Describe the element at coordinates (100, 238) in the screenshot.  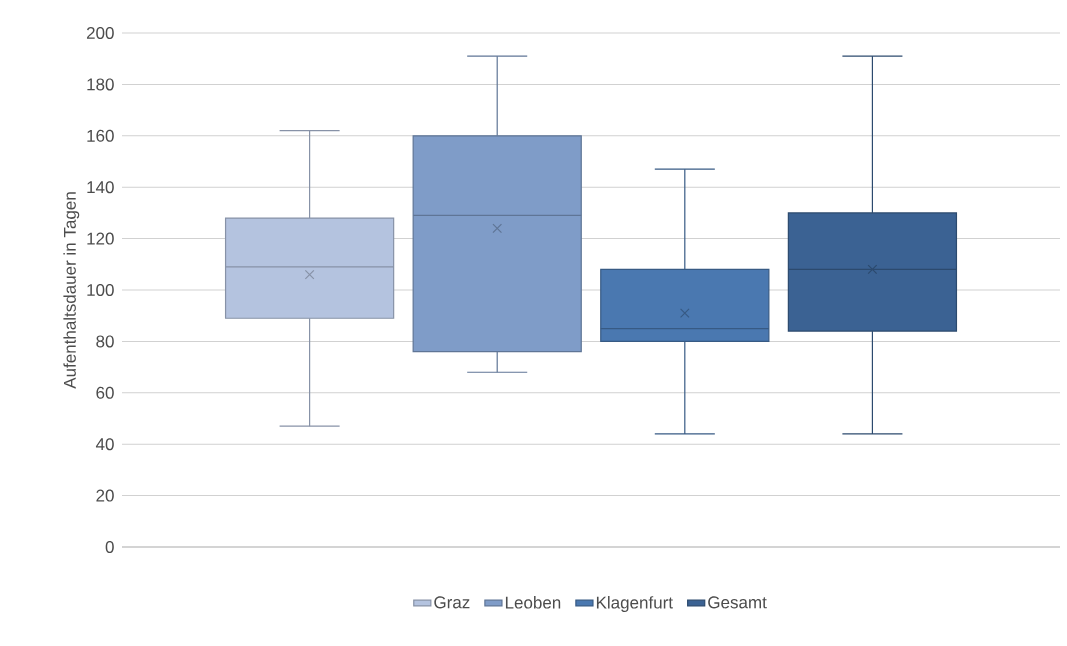
I see `y-tick-label: 120` at that location.